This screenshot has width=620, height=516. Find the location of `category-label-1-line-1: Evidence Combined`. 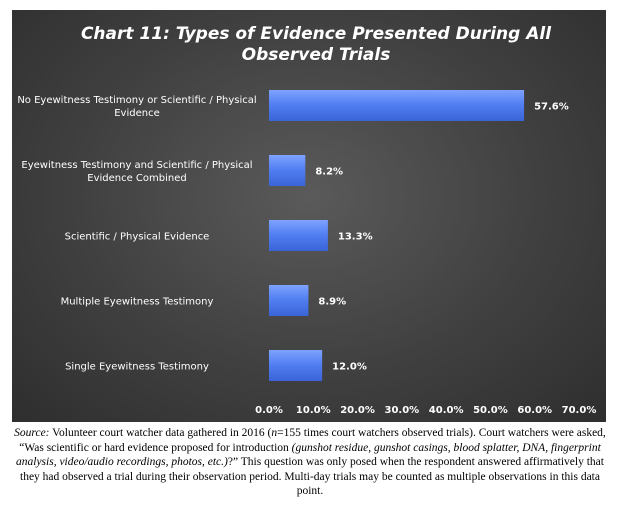

category-label-1-line-1: Evidence Combined is located at coordinates (137, 178).